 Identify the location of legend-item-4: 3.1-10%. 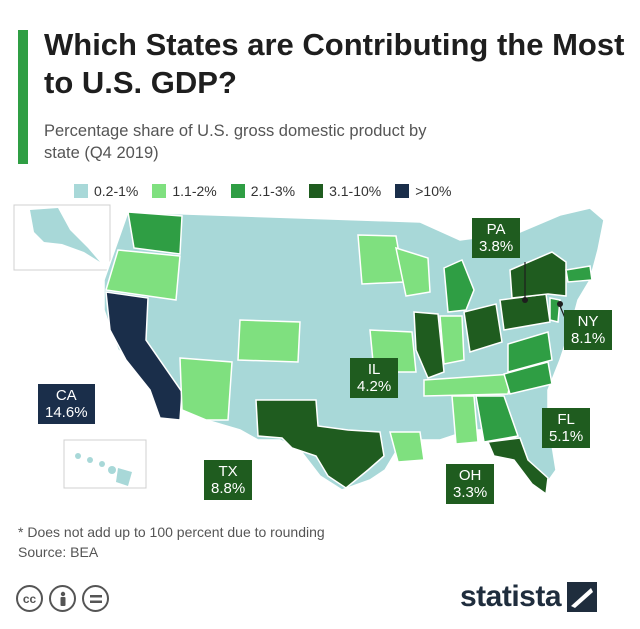
(345, 191).